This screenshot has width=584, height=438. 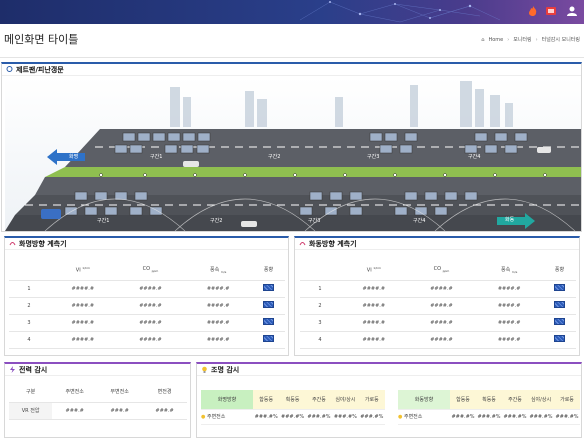 I want to click on alarm-icon, so click(x=551, y=11).